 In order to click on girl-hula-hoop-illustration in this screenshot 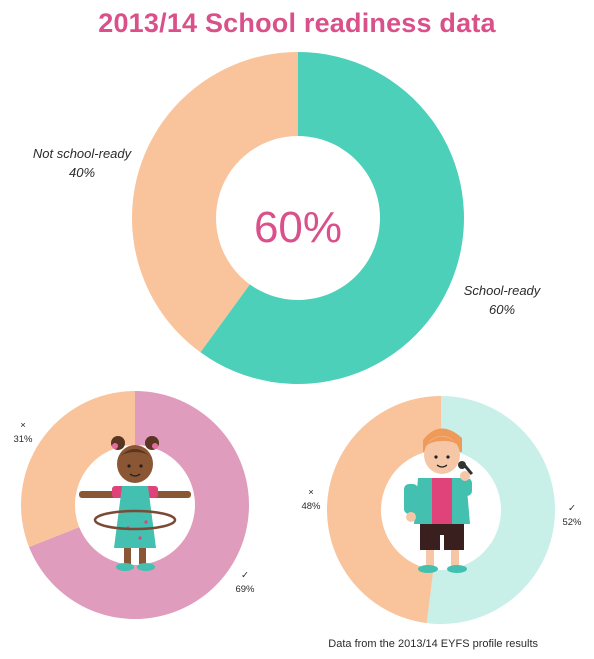, I will do `click(135, 503)`.